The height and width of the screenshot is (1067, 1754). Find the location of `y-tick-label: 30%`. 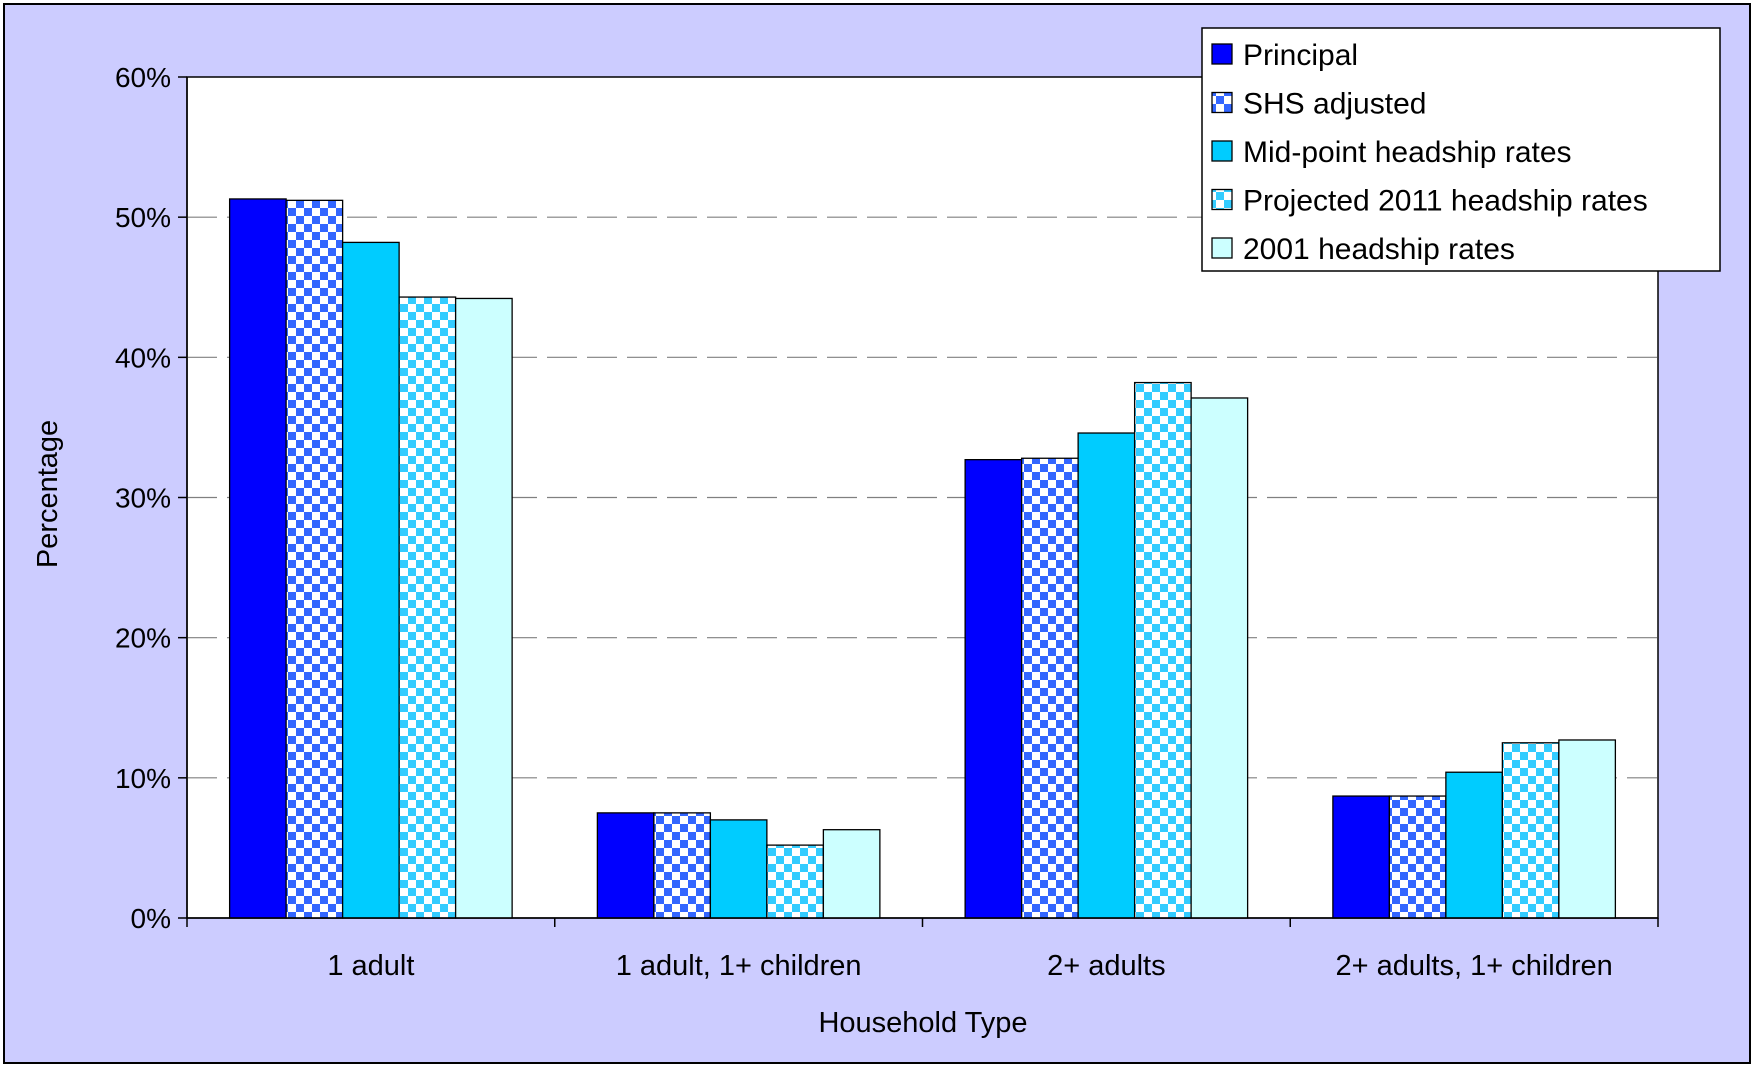

y-tick-label: 30% is located at coordinates (143, 498).